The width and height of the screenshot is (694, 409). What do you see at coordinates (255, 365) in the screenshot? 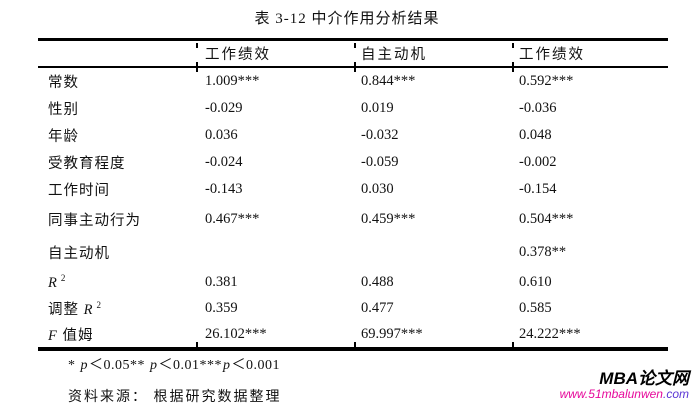
I see `footnote-text: ＜0.001` at bounding box center [255, 365].